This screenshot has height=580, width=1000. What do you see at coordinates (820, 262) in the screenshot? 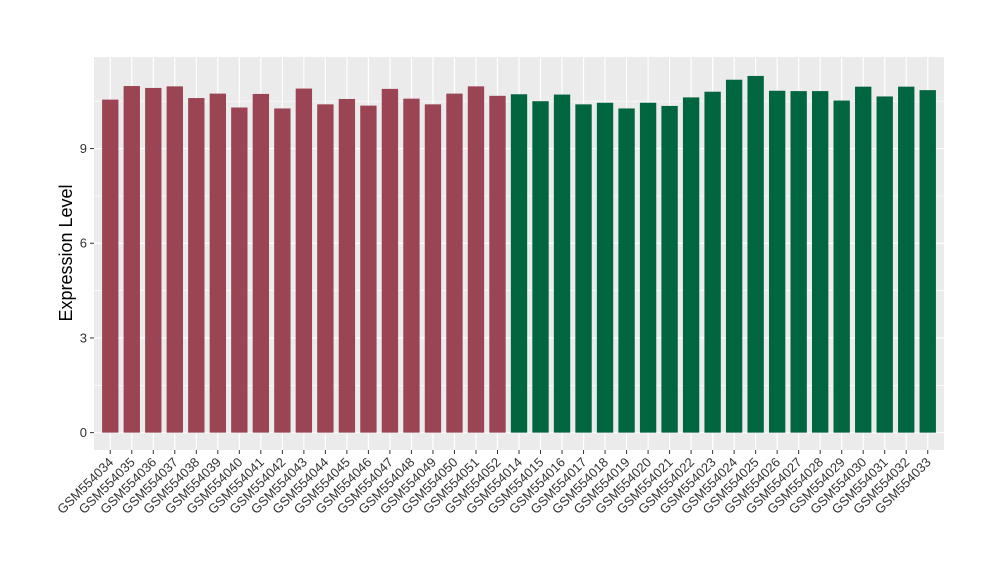
I see `bar-GSM554028` at bounding box center [820, 262].